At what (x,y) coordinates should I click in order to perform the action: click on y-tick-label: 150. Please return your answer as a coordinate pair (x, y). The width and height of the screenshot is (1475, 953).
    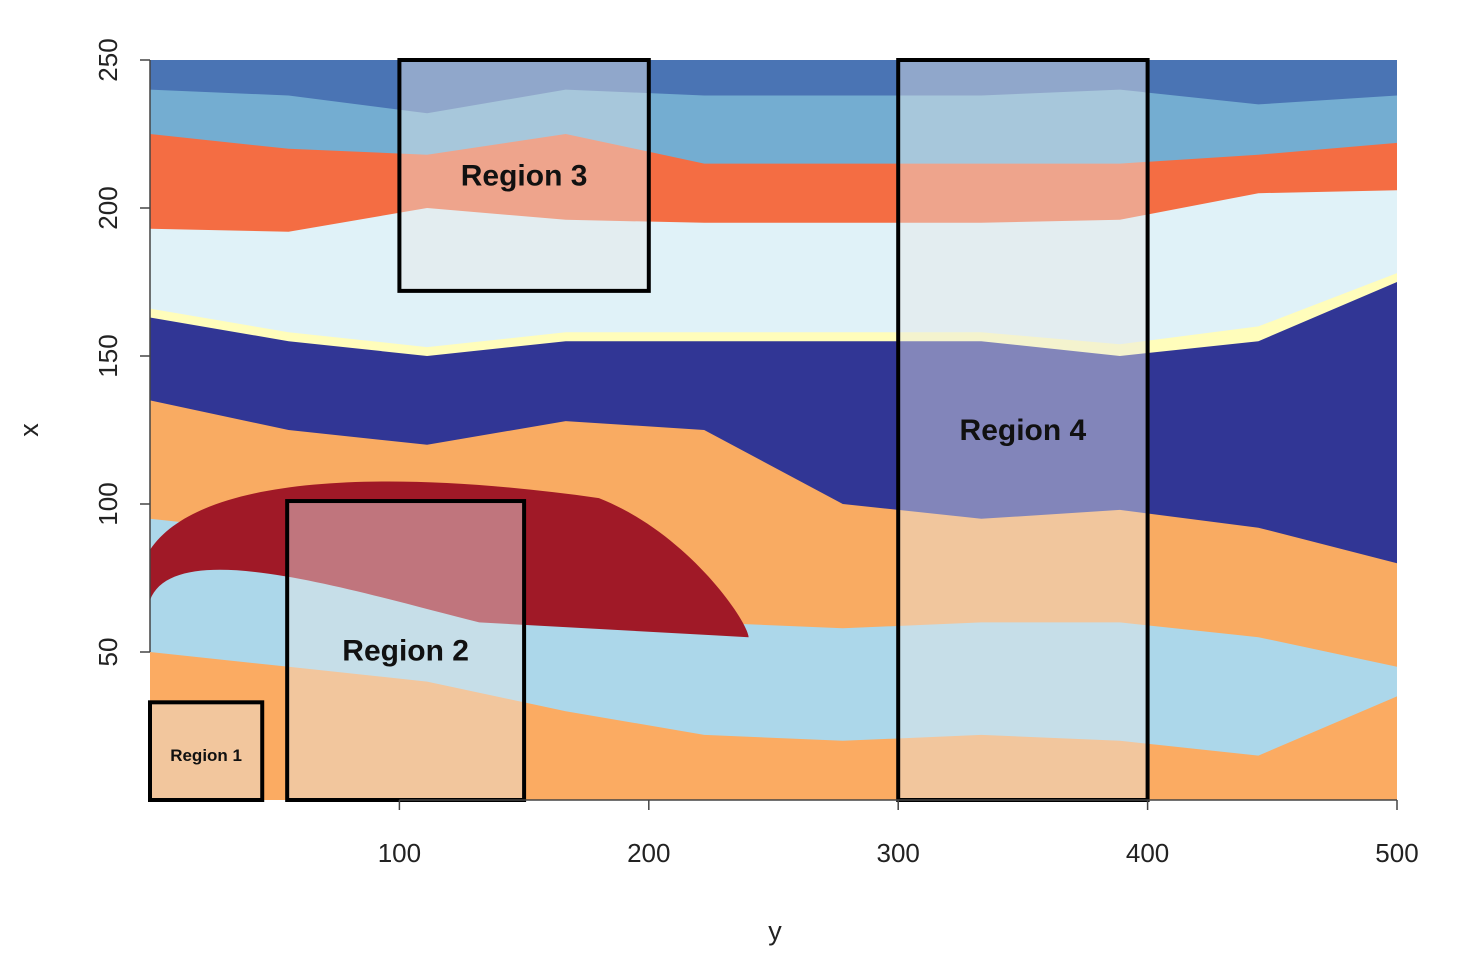
    Looking at the image, I should click on (108, 355).